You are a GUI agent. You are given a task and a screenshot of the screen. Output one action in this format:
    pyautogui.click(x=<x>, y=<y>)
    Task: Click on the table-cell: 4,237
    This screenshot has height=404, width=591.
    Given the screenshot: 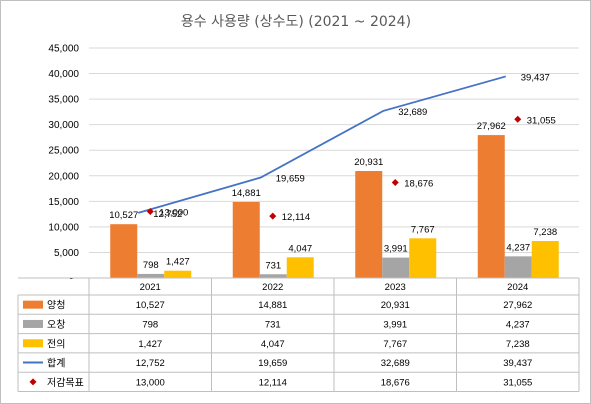 What is the action you would take?
    pyautogui.click(x=518, y=324)
    